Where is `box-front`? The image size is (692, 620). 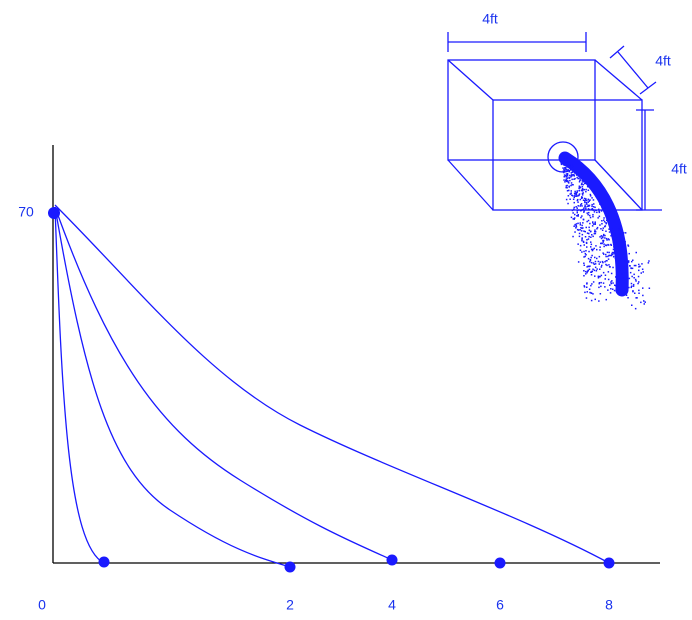
box-front is located at coordinates (567, 155).